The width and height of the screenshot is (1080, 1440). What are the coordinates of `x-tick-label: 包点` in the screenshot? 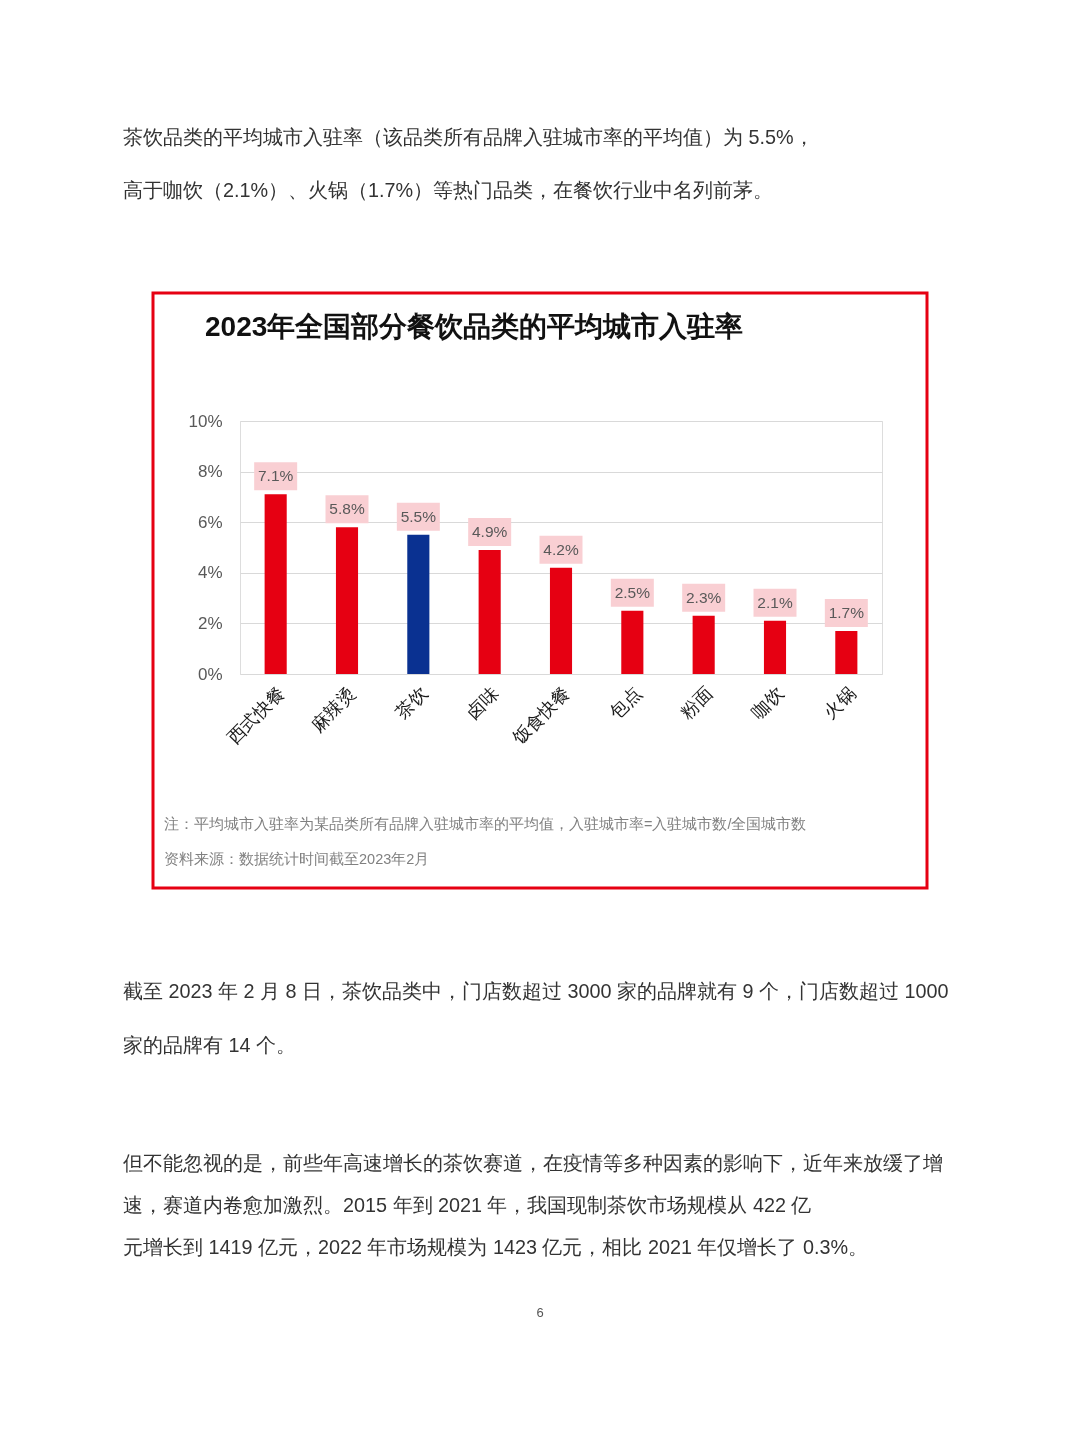 It's located at (625, 703).